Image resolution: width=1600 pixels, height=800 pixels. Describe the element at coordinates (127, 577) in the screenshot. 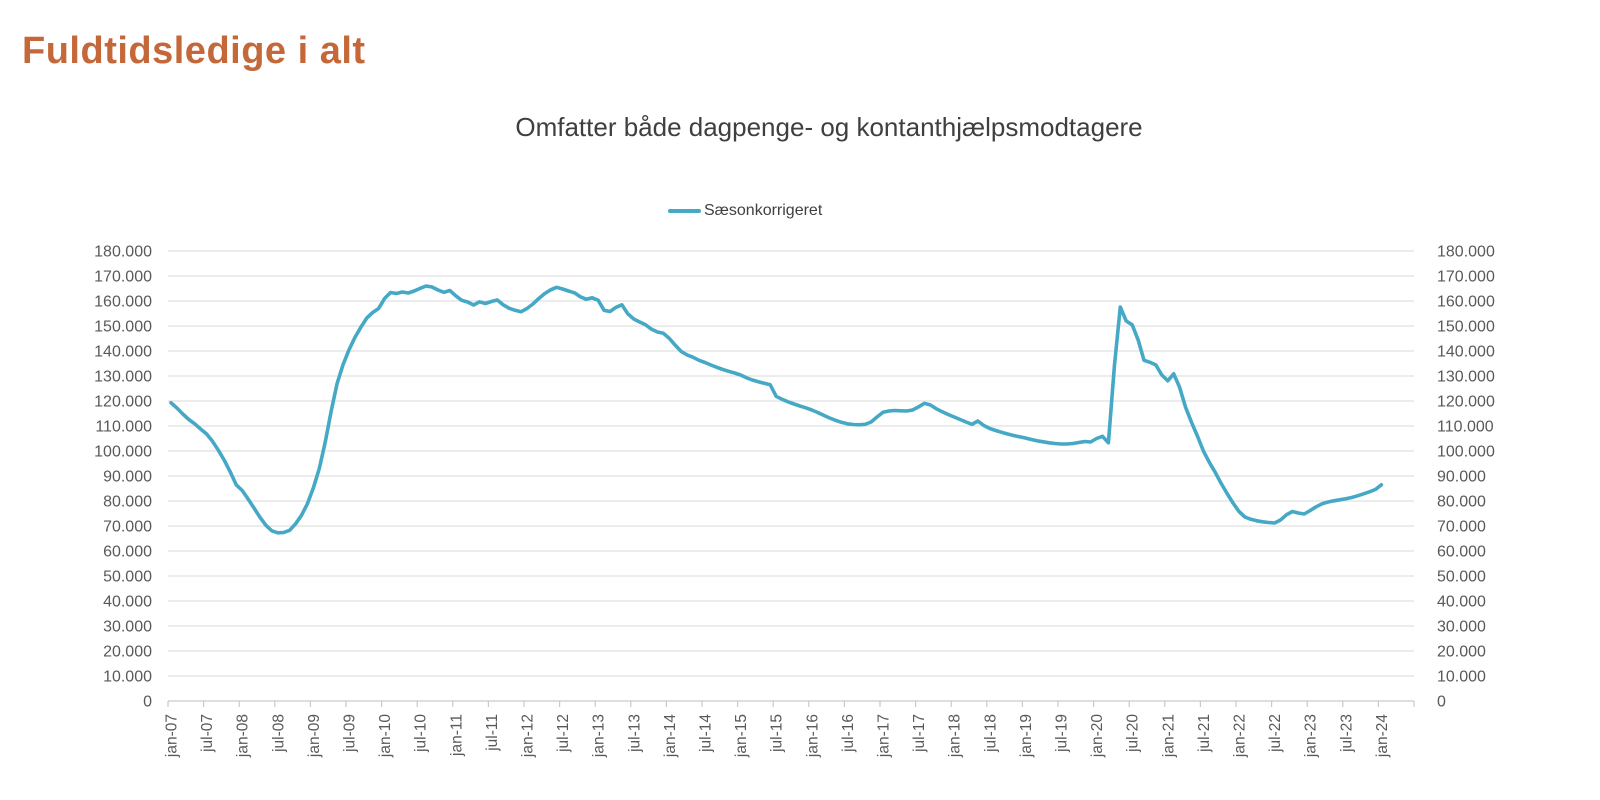

I see `y-tick-label-left: 50.000` at that location.